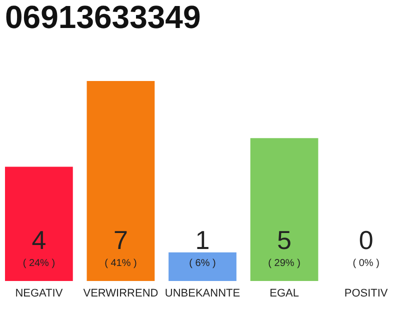  I want to click on annotation: ( 29% ), so click(284, 263).